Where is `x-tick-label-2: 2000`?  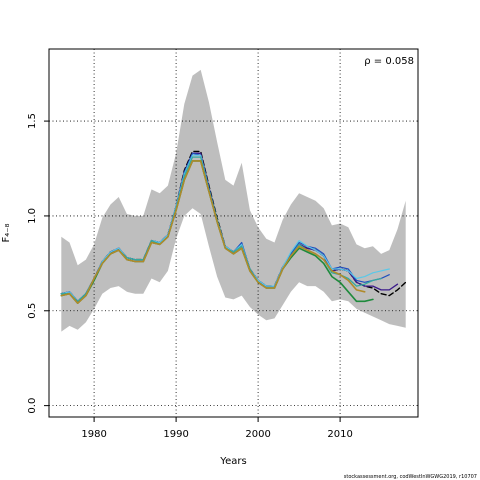 x-tick-label-2: 2000 is located at coordinates (257, 434).